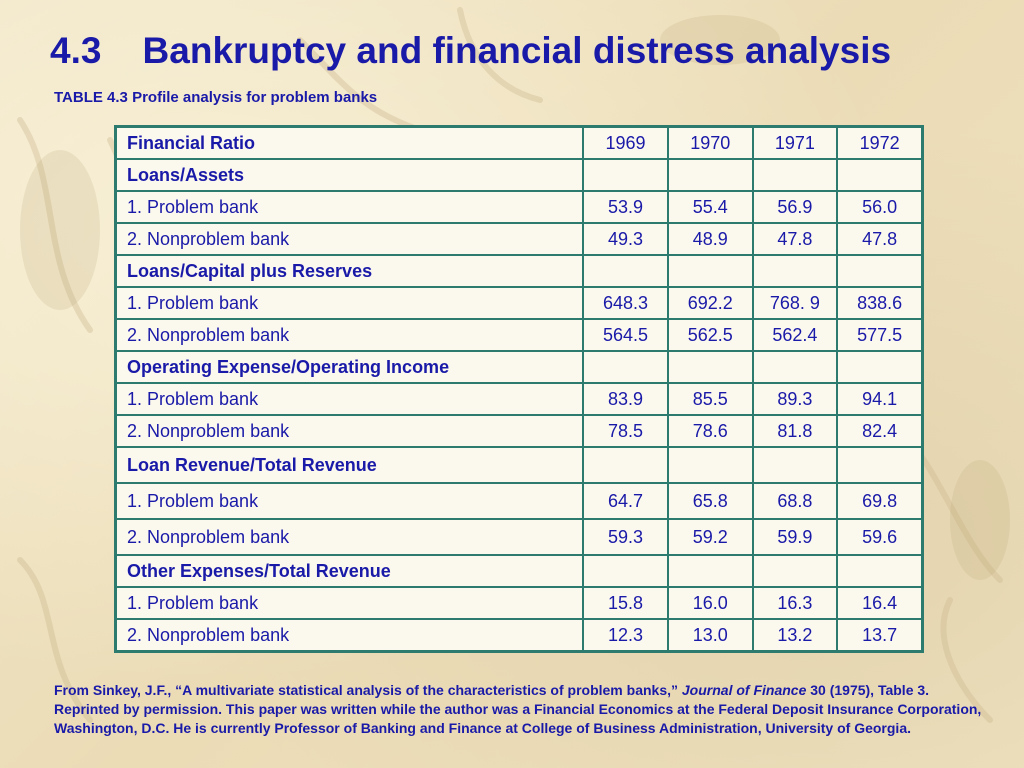 The image size is (1024, 768). I want to click on value-cell: 16.3, so click(795, 603).